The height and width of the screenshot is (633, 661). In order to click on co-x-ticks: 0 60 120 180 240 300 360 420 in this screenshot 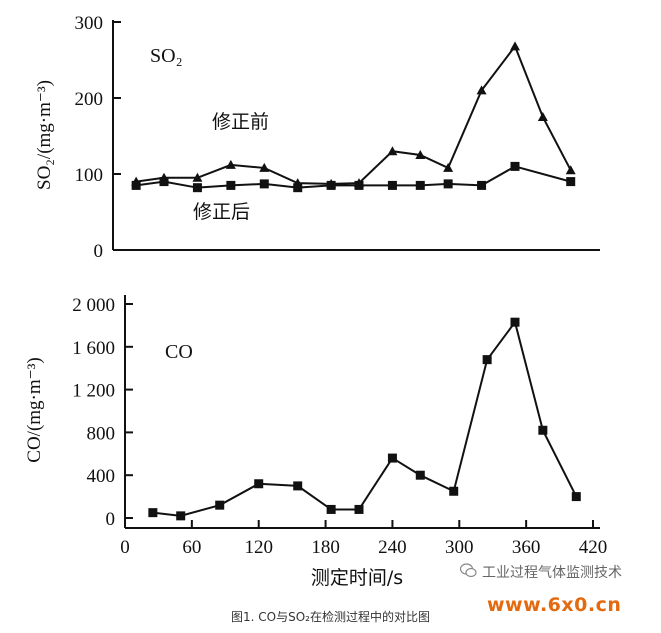, I will do `click(363, 539)`.